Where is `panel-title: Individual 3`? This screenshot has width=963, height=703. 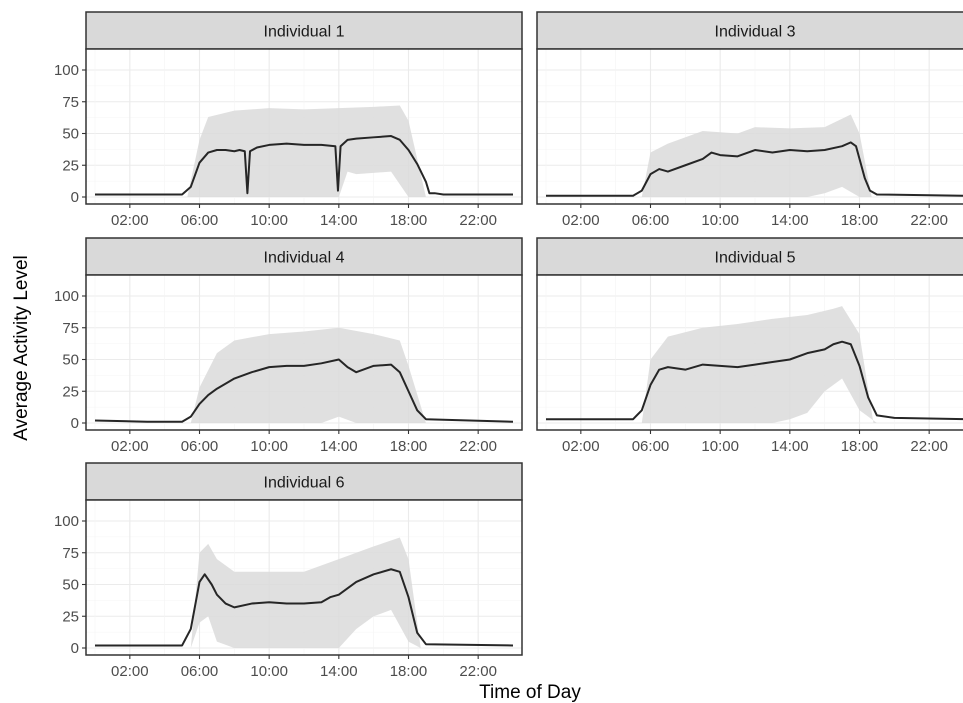 panel-title: Individual 3 is located at coordinates (755, 32).